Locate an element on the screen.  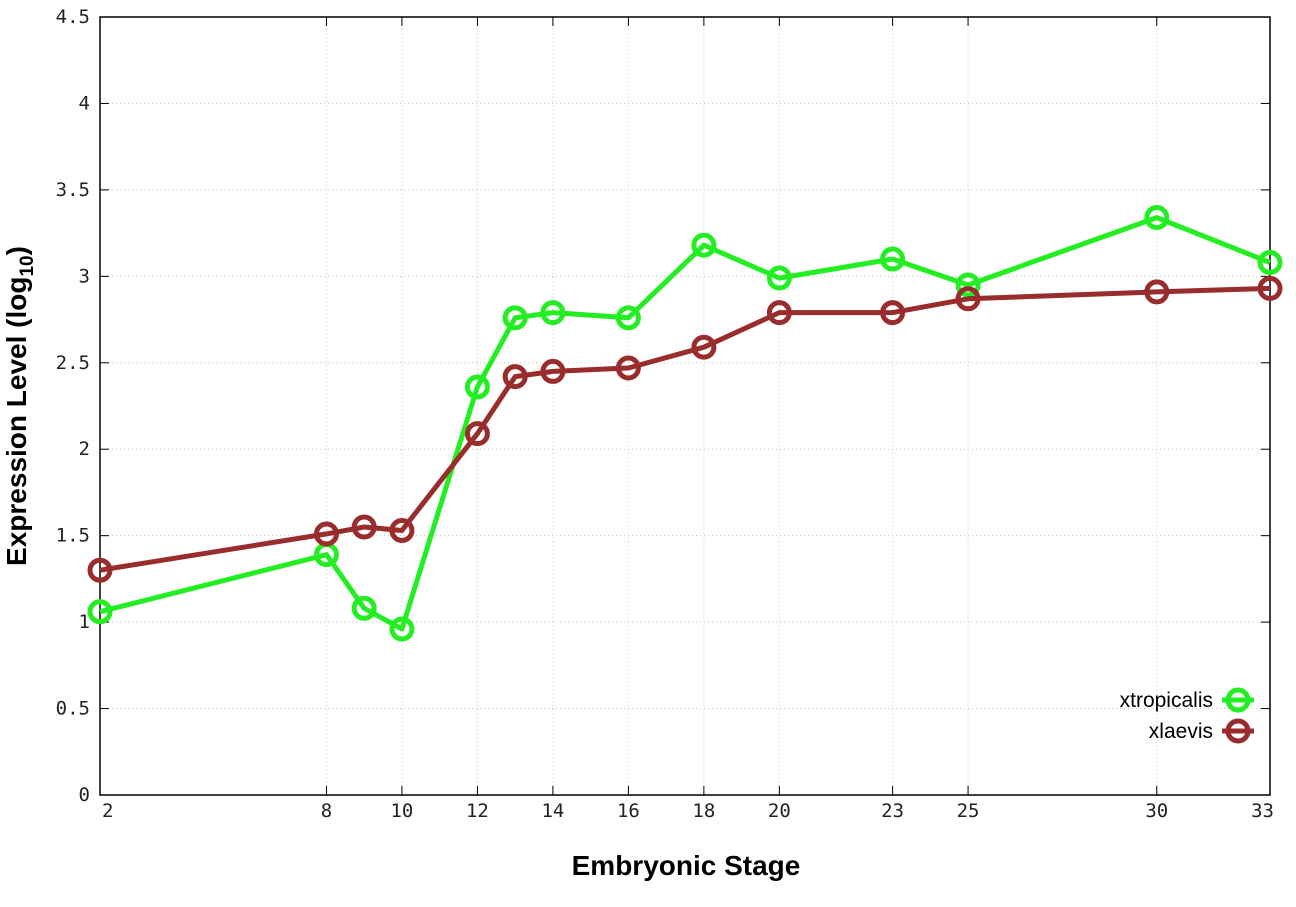
x-tick-label: 18 is located at coordinates (703, 811).